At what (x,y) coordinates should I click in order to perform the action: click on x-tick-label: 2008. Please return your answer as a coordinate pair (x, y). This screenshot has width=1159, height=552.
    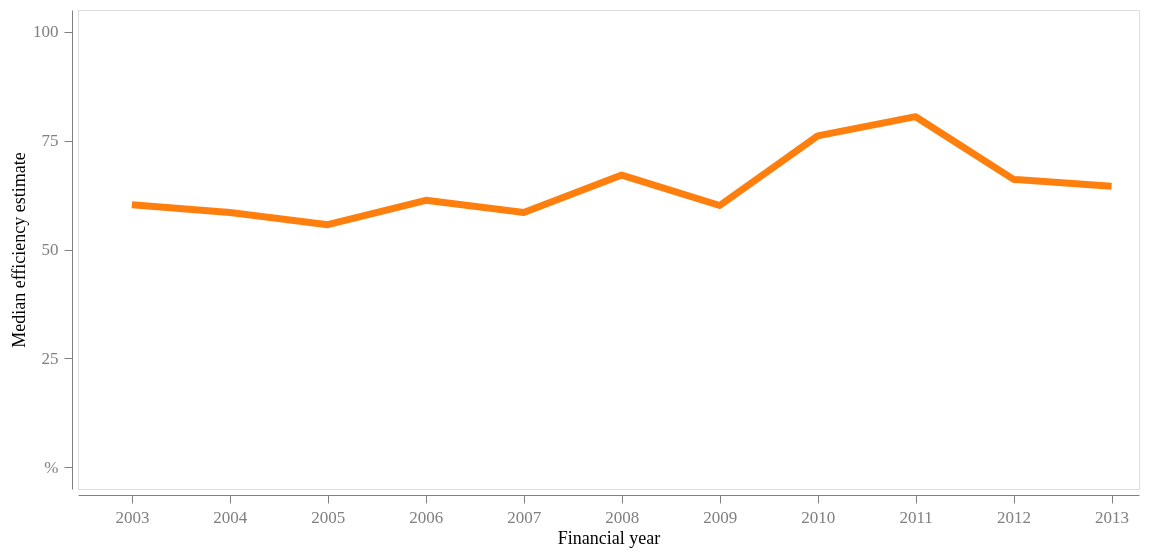
    Looking at the image, I should click on (622, 517).